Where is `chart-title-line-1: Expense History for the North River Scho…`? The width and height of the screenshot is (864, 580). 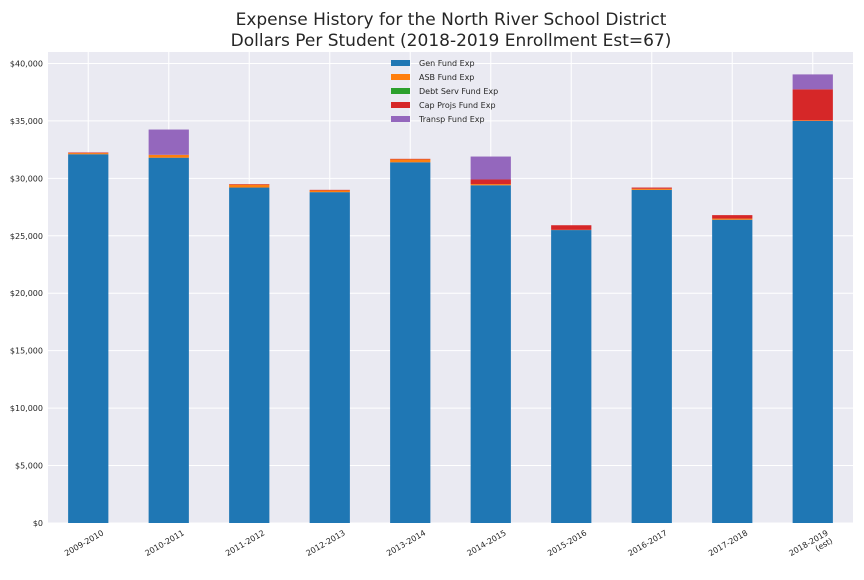
chart-title-line-1: Expense History for the North River Scho… is located at coordinates (451, 20).